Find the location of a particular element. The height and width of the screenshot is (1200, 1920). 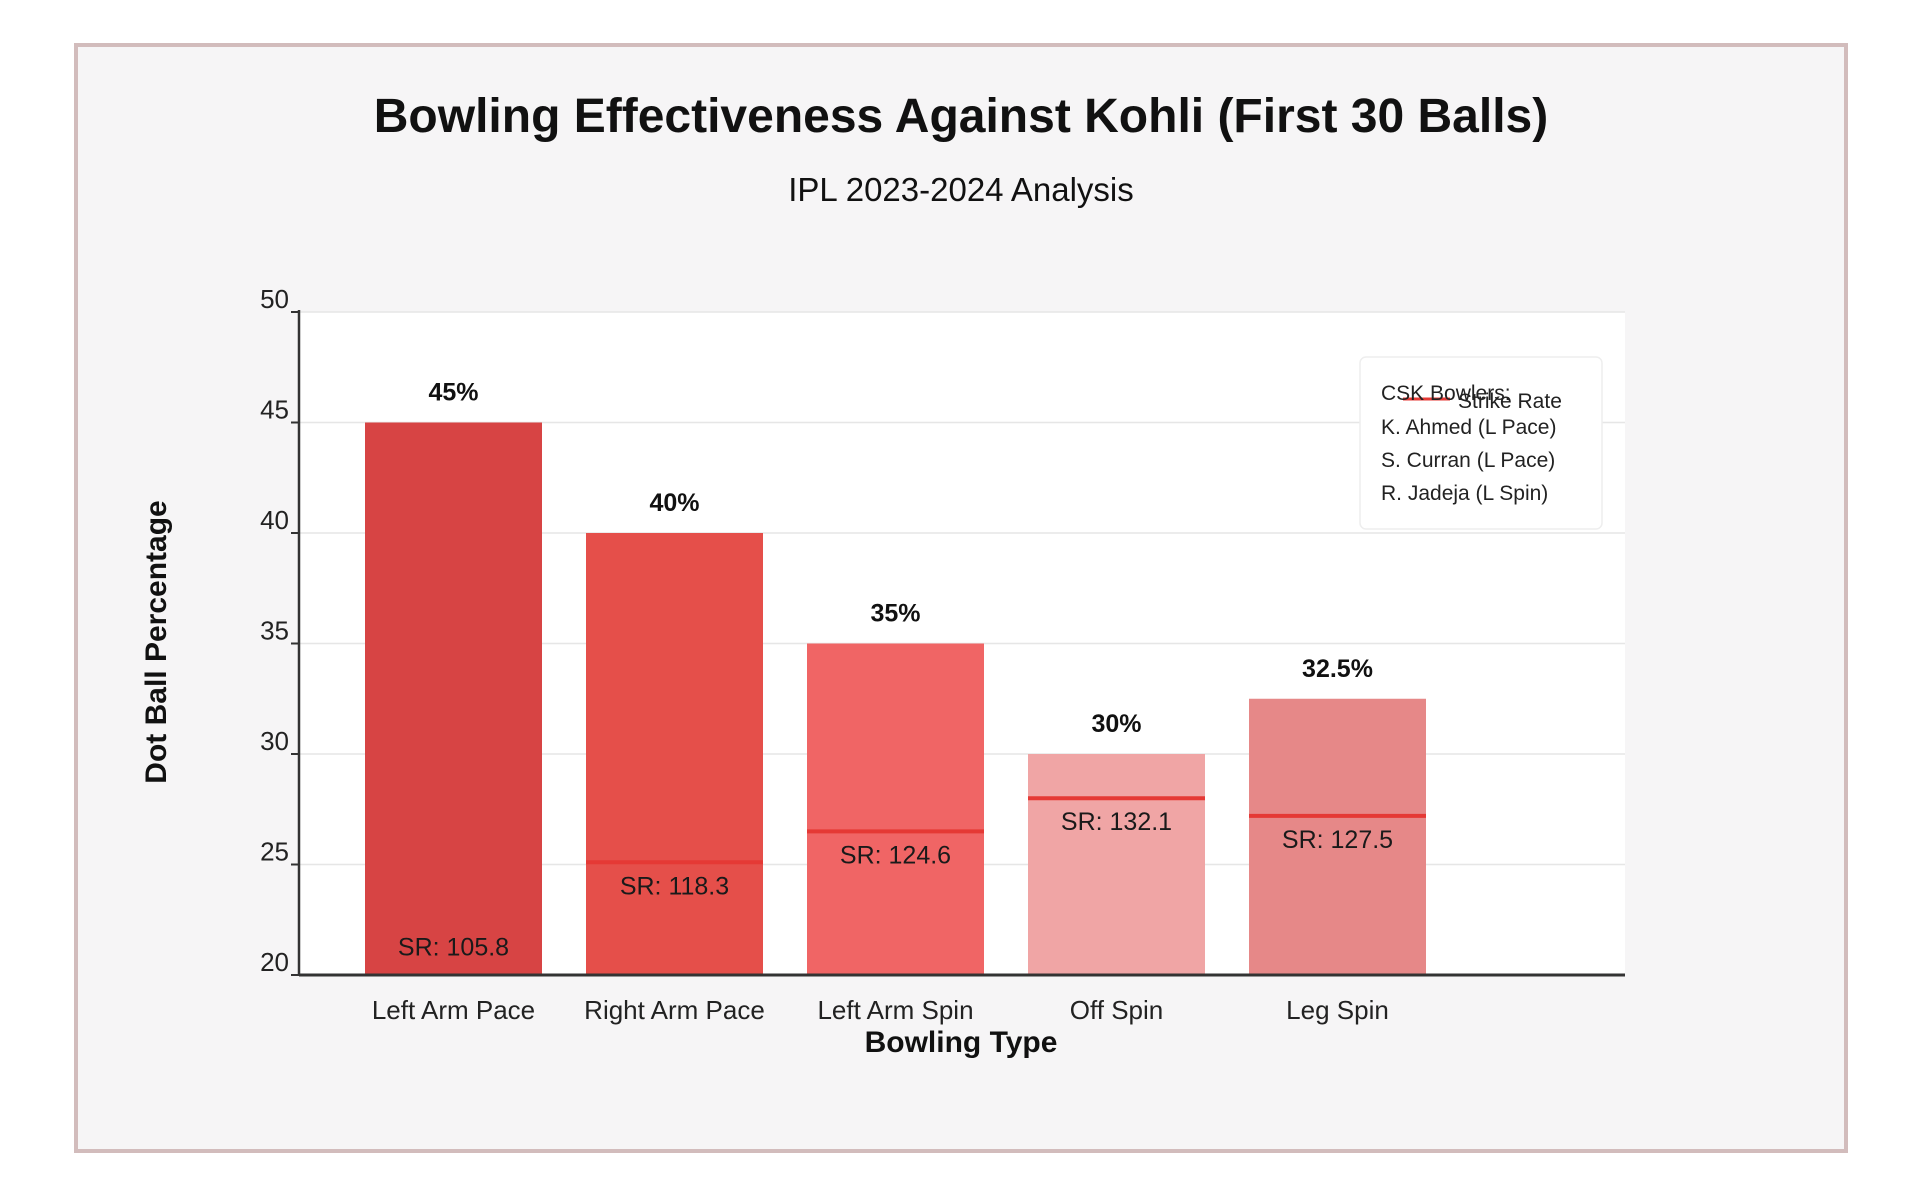

y-tick-label: 50 is located at coordinates (274, 299).